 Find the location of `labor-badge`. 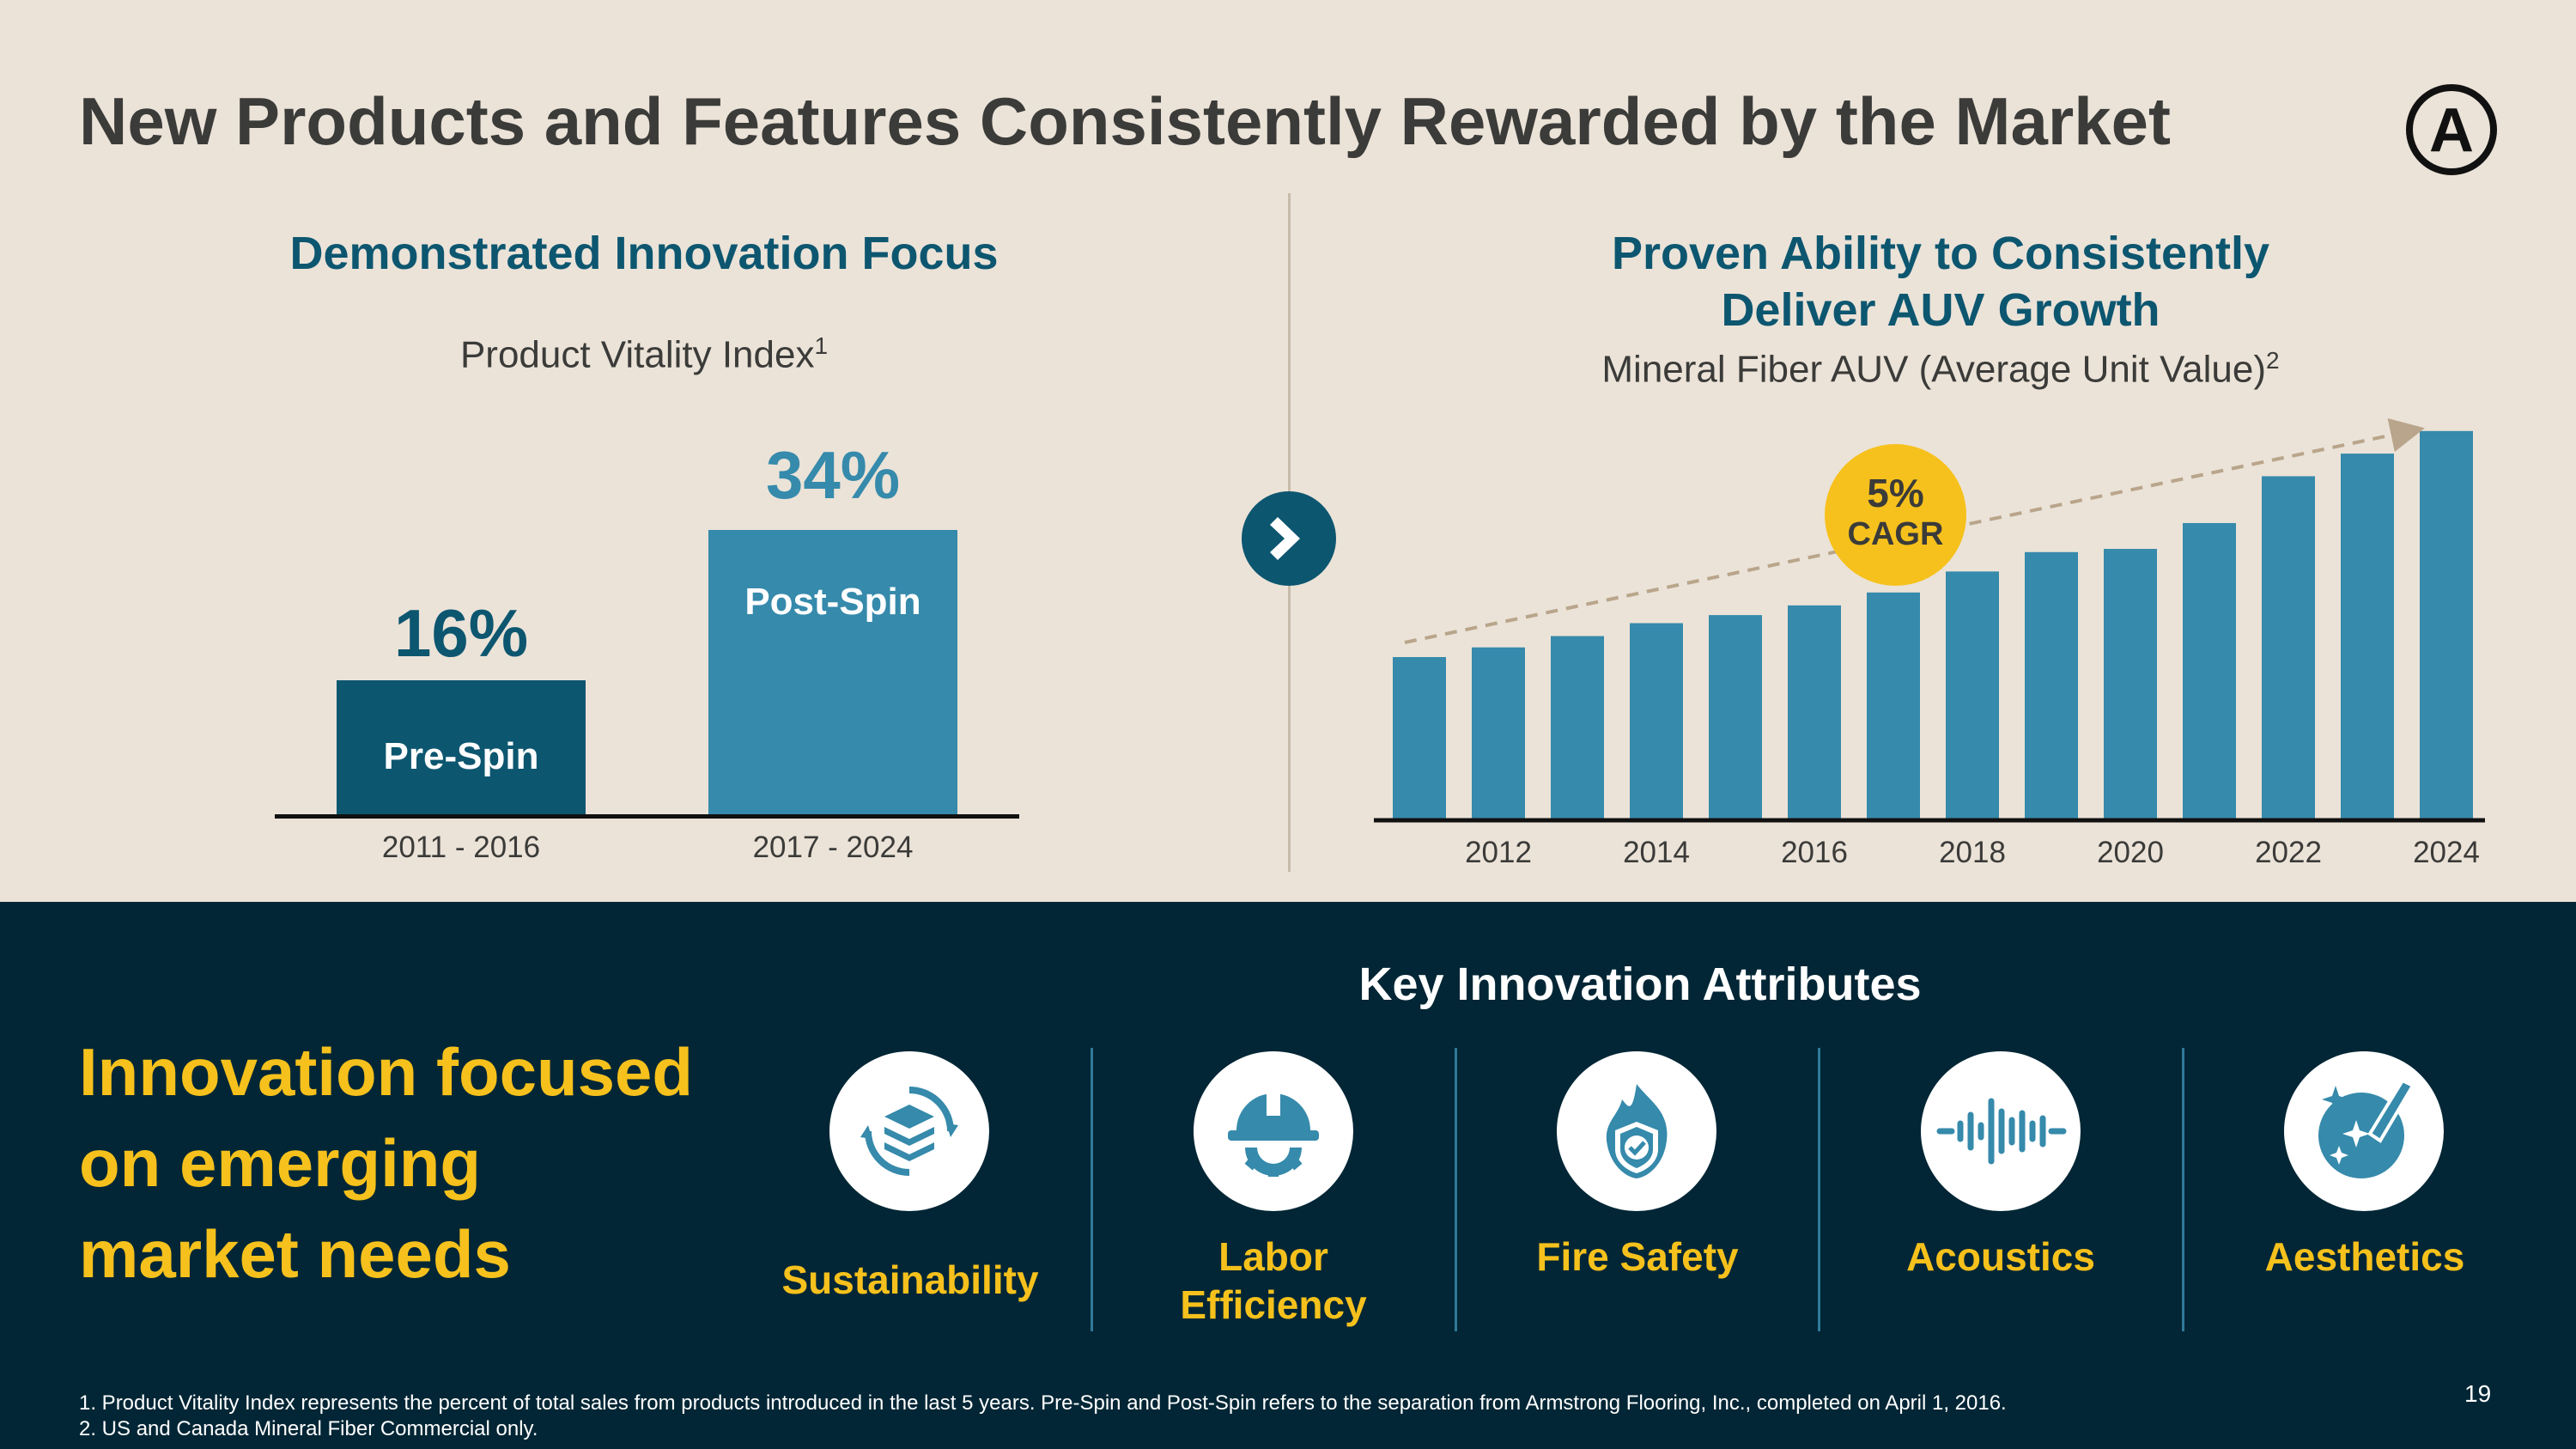

labor-badge is located at coordinates (1273, 1131).